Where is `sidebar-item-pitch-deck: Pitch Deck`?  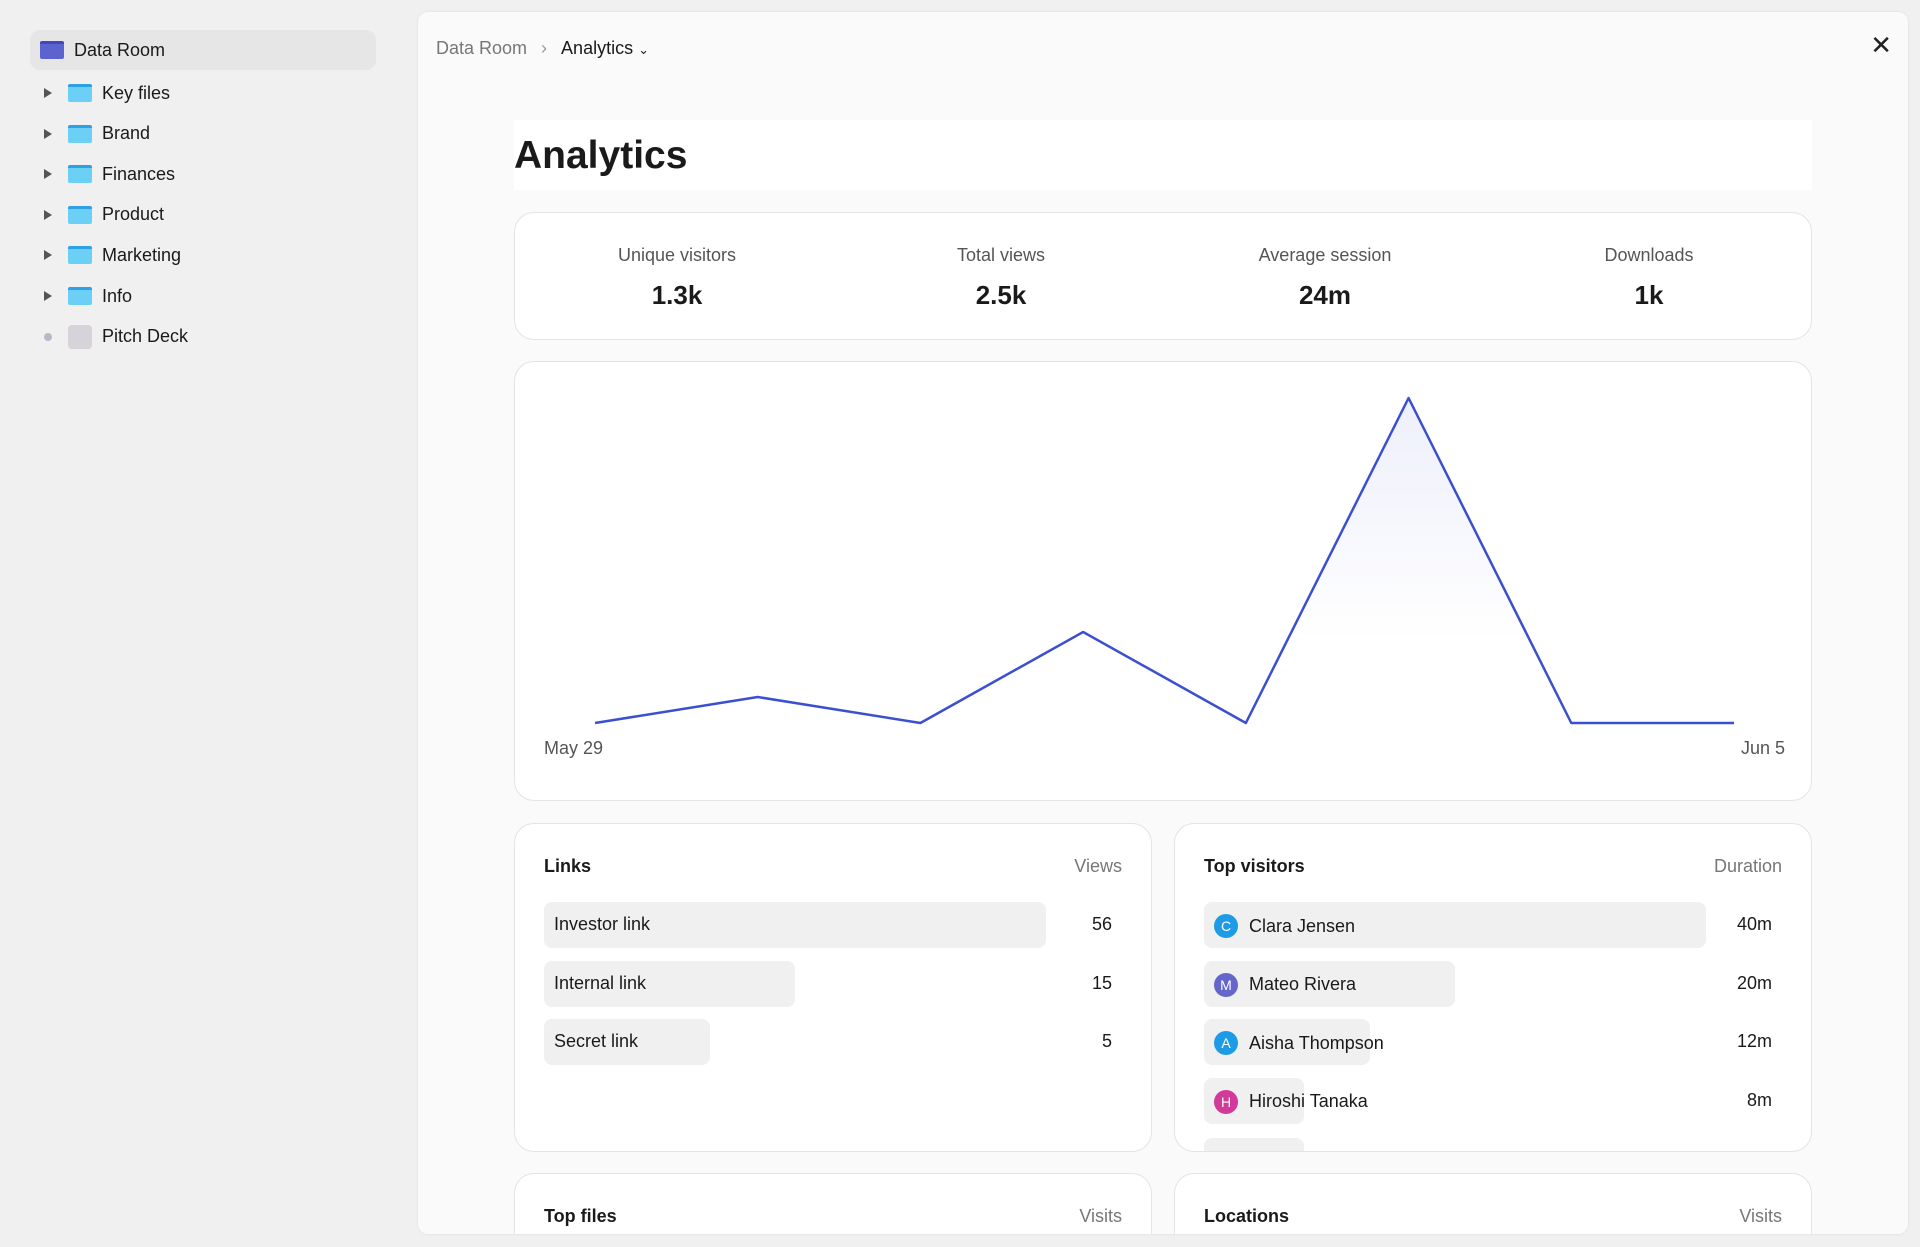
sidebar-item-pitch-deck: Pitch Deck is located at coordinates (116, 337).